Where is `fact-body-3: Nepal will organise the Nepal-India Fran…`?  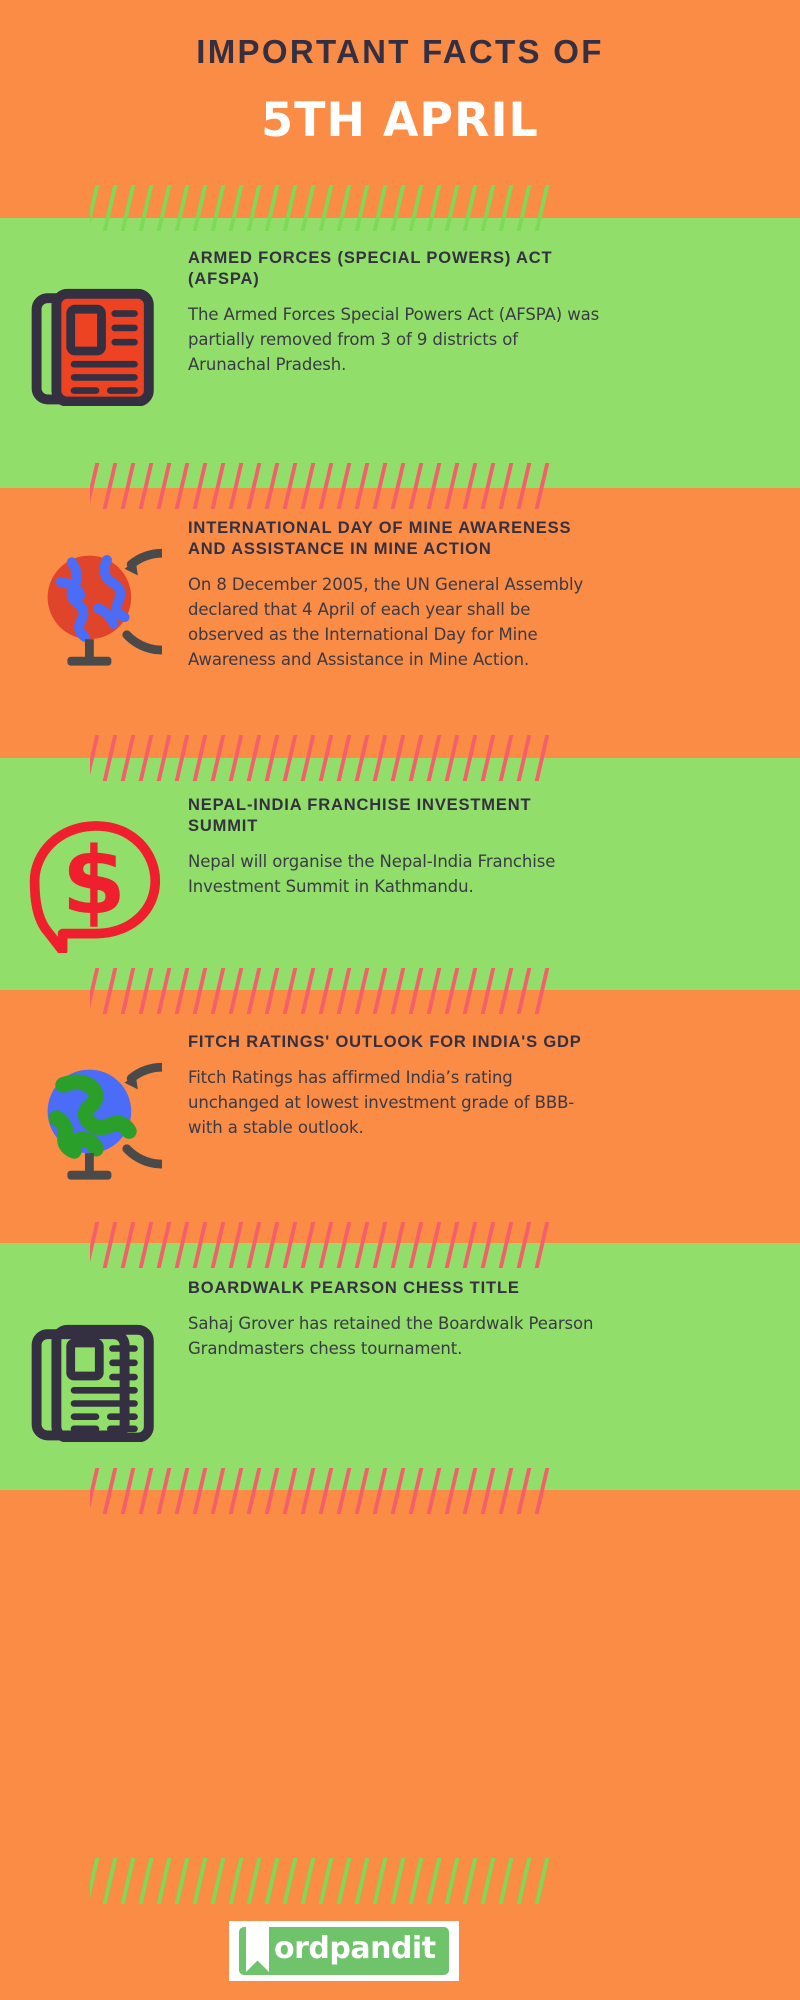
fact-body-3: Nepal will organise the Nepal-India Fran… is located at coordinates (372, 874).